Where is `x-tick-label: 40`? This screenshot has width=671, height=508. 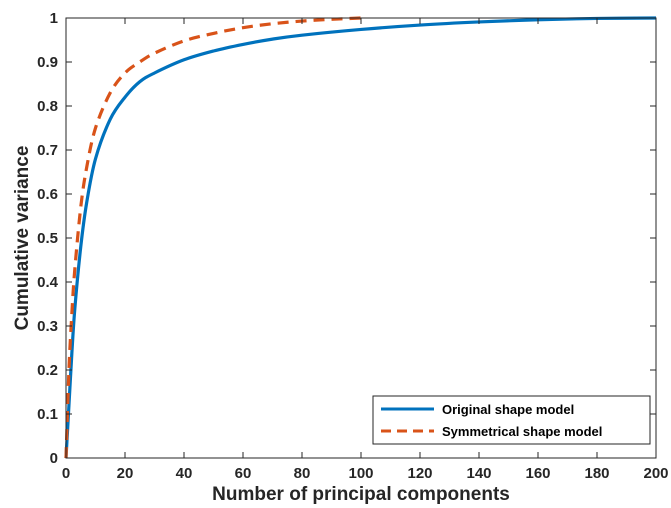
x-tick-label: 40 is located at coordinates (184, 473).